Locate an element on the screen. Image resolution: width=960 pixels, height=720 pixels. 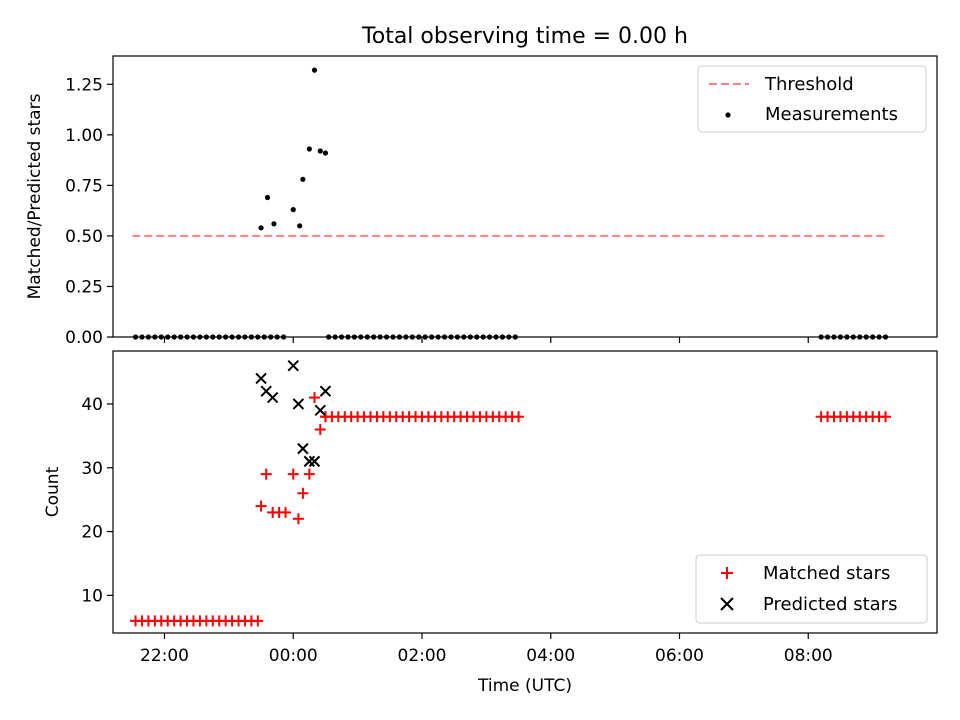
legend-matched-label: Matched stars is located at coordinates (826, 573).